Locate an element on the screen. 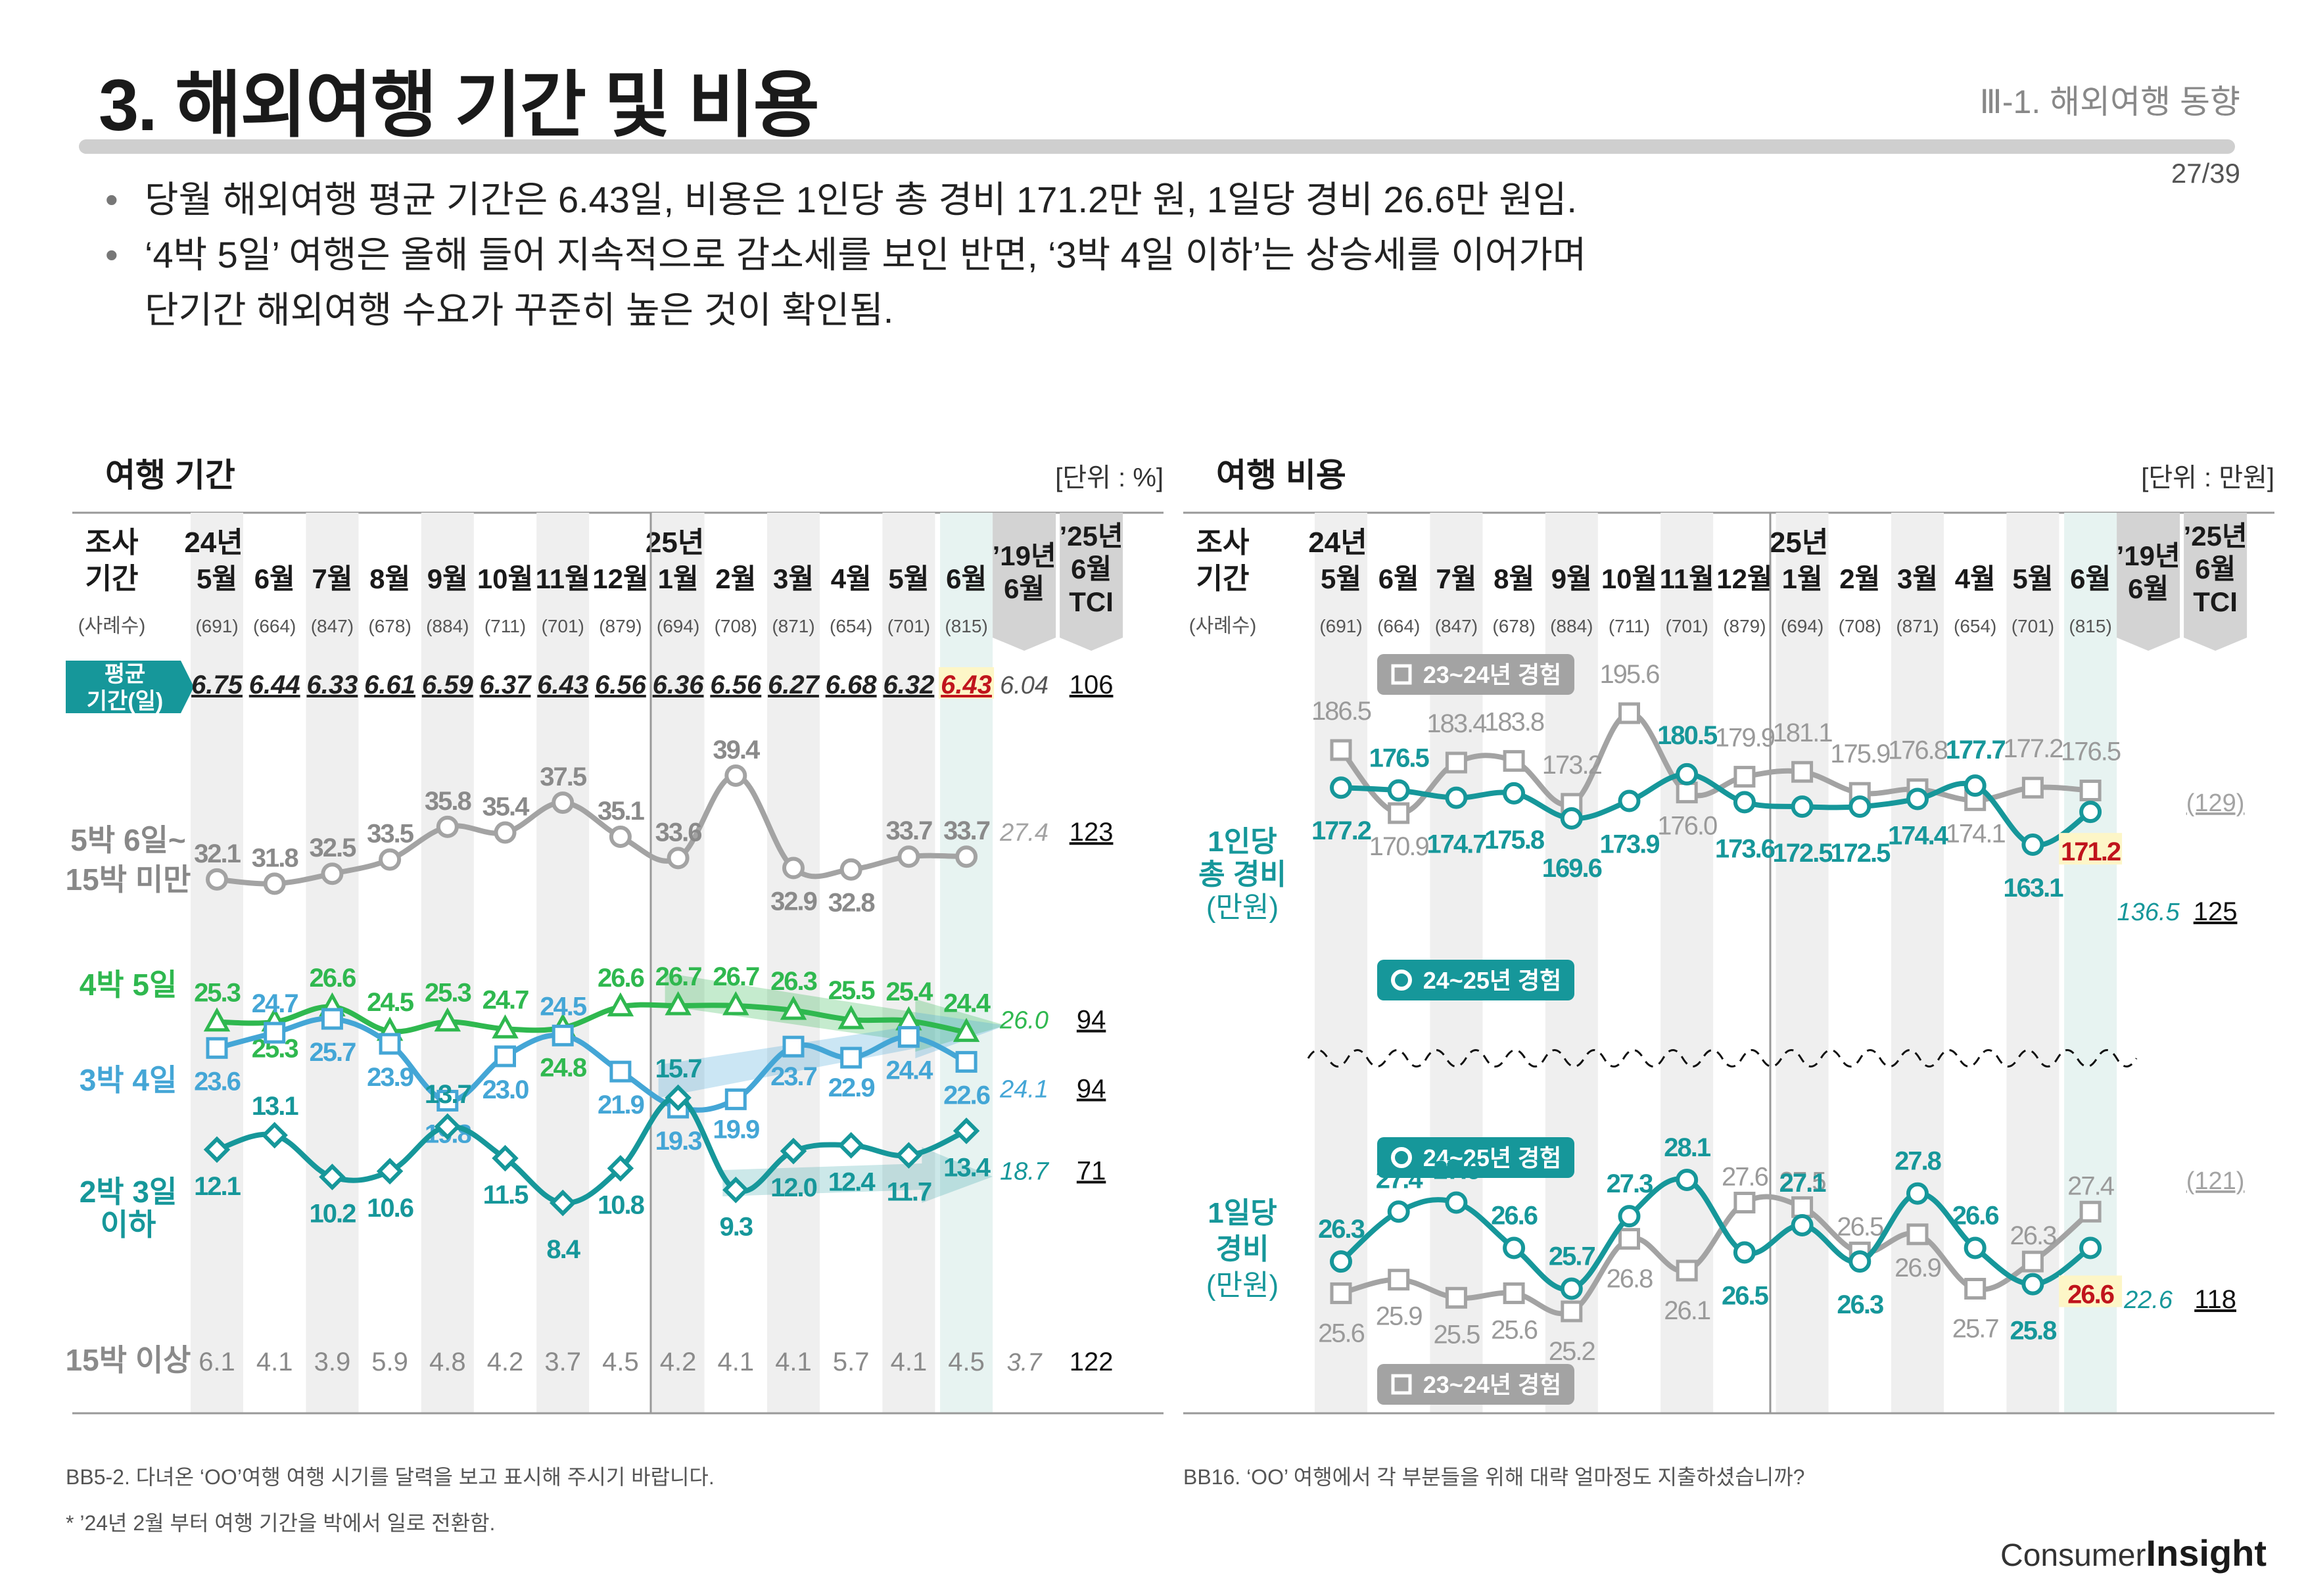  month-label: 2월 is located at coordinates (1859, 578).